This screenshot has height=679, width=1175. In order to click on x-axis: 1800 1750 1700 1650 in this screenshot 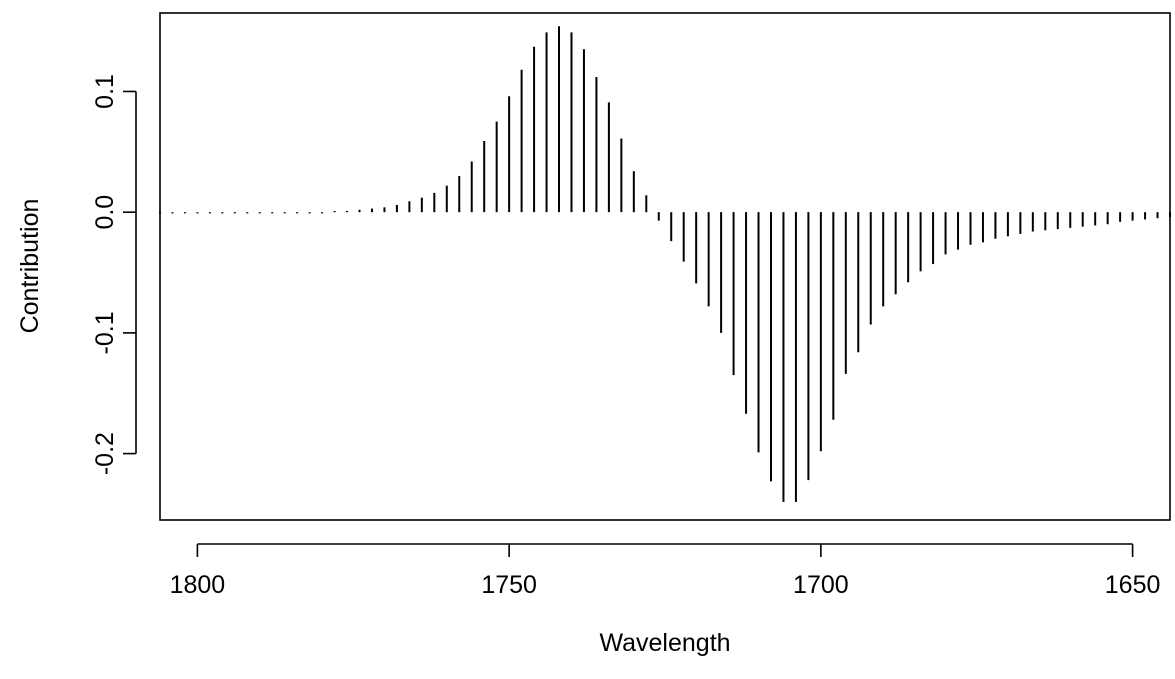, I will do `click(665, 571)`.